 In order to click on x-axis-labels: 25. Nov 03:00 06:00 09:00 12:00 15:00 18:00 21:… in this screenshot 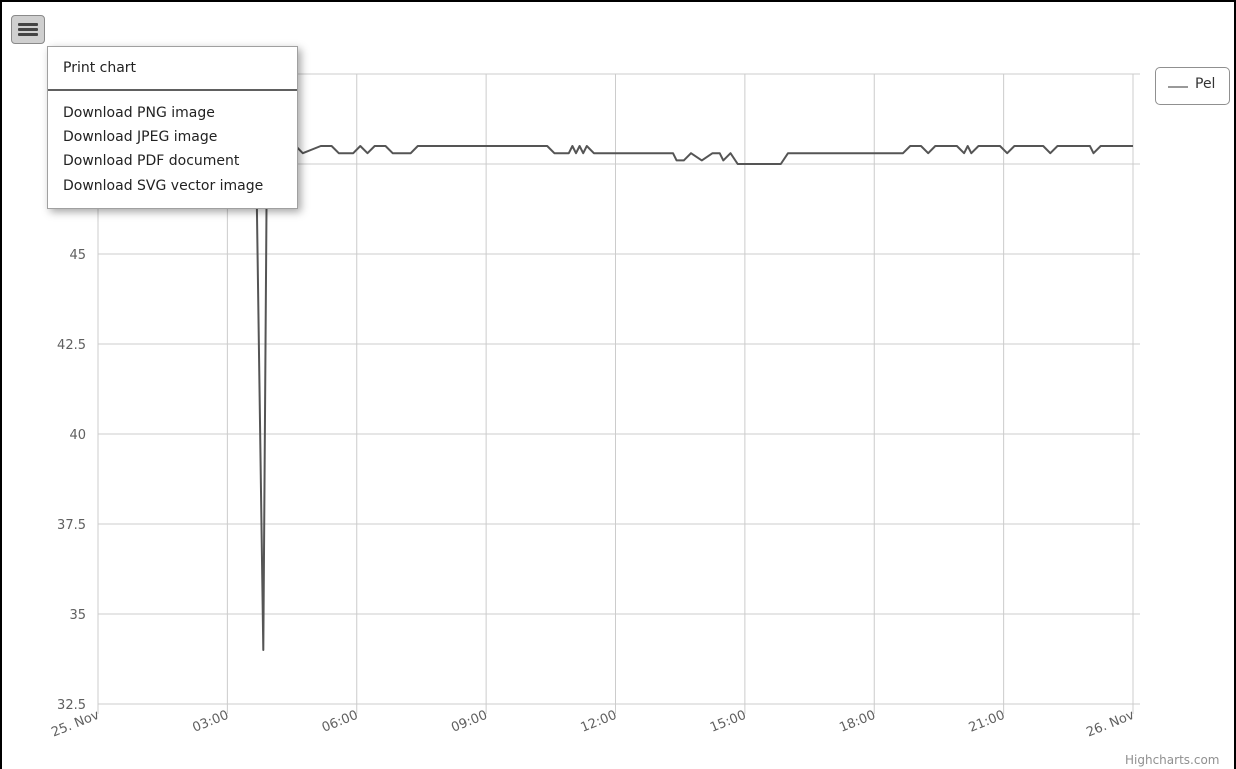, I will do `click(592, 724)`.